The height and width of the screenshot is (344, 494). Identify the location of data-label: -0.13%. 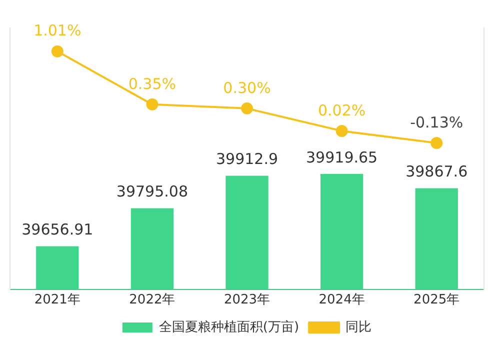
(437, 122).